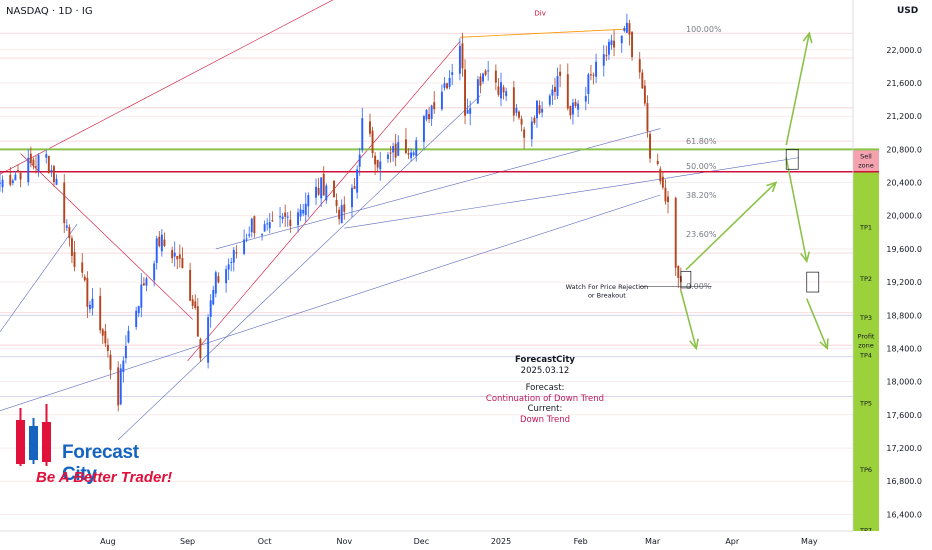 The image size is (932, 550). Describe the element at coordinates (704, 29) in the screenshot. I see `fib-label: 100.00%` at that location.